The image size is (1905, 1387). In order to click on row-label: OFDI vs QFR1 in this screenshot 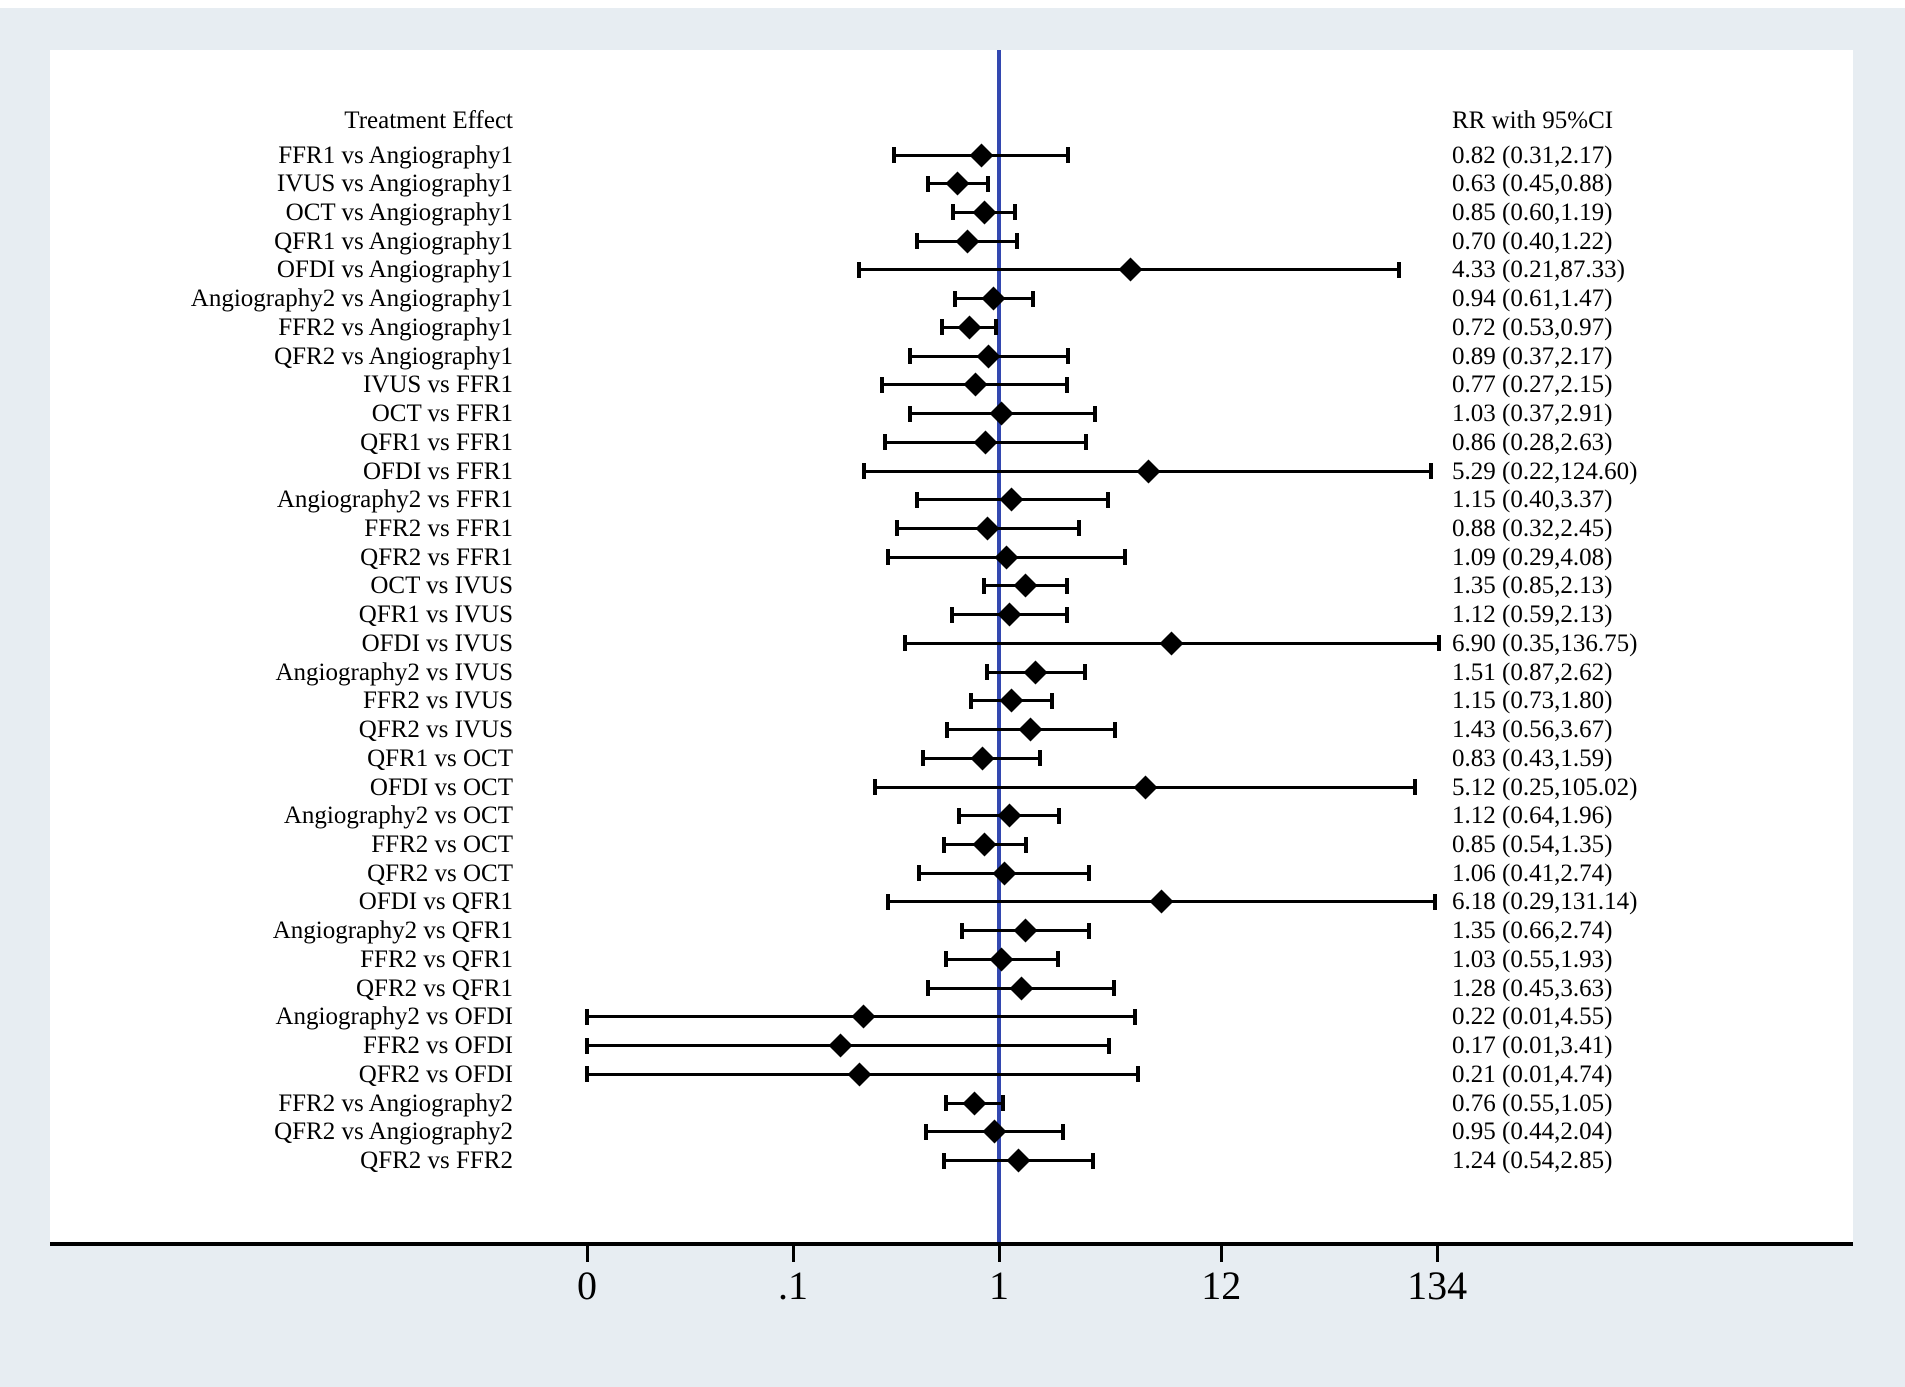, I will do `click(435, 902)`.